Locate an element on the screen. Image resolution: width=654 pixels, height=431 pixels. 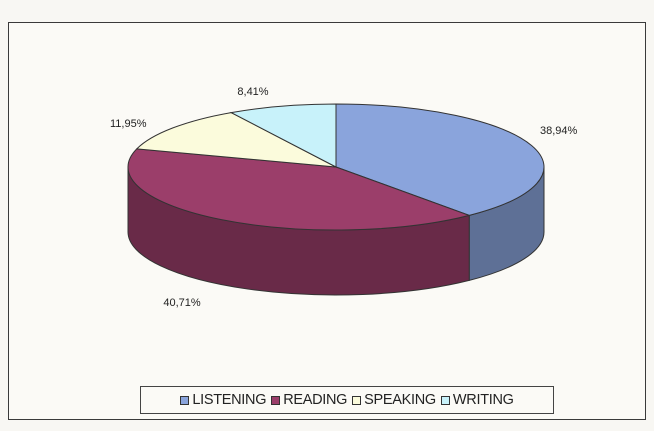
legend-swatch-reading is located at coordinates (276, 400).